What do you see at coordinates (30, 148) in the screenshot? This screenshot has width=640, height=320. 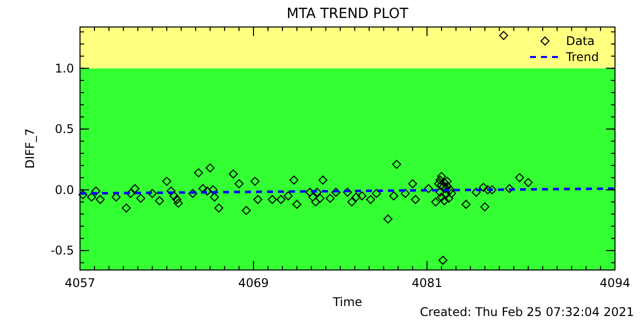 I see `y-axis-title: DIFF_7` at bounding box center [30, 148].